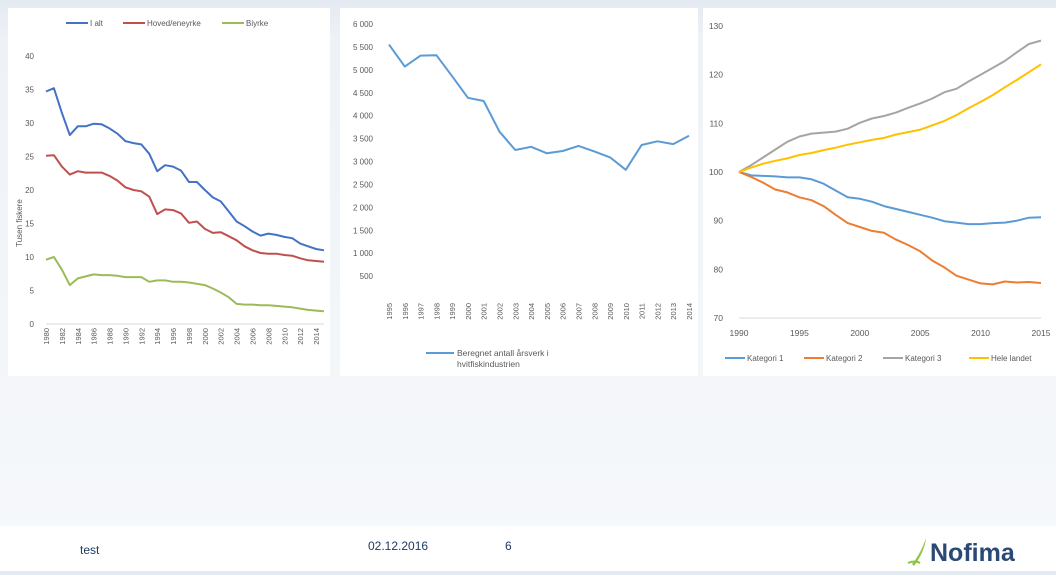 The height and width of the screenshot is (575, 1056). I want to click on y-tick-label: 25, so click(29, 157).